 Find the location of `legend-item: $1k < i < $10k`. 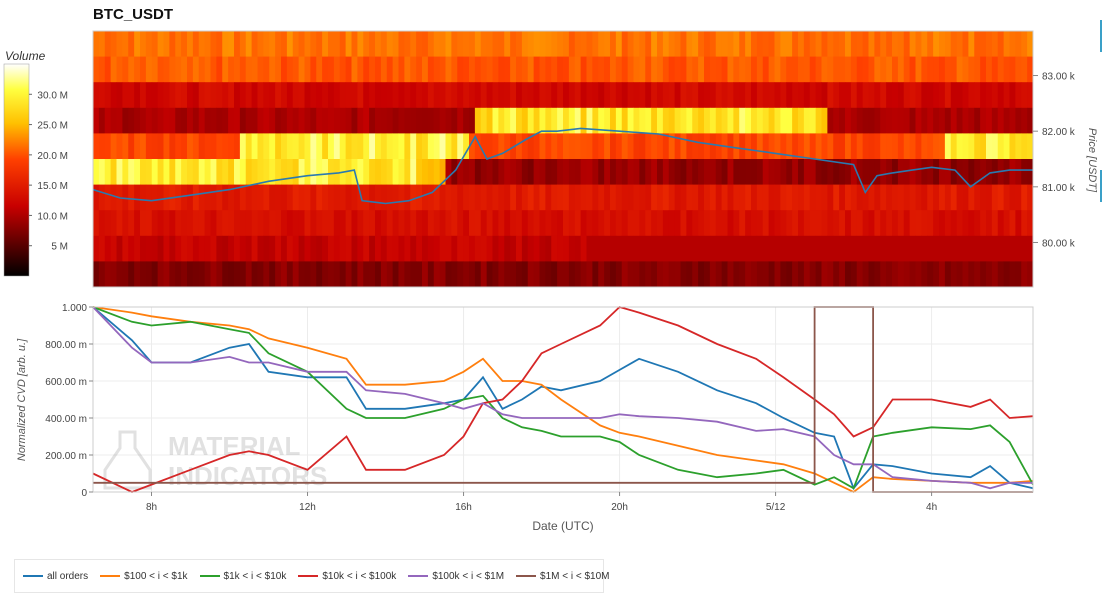

legend-item: $1k < i < $10k is located at coordinates (242, 576).